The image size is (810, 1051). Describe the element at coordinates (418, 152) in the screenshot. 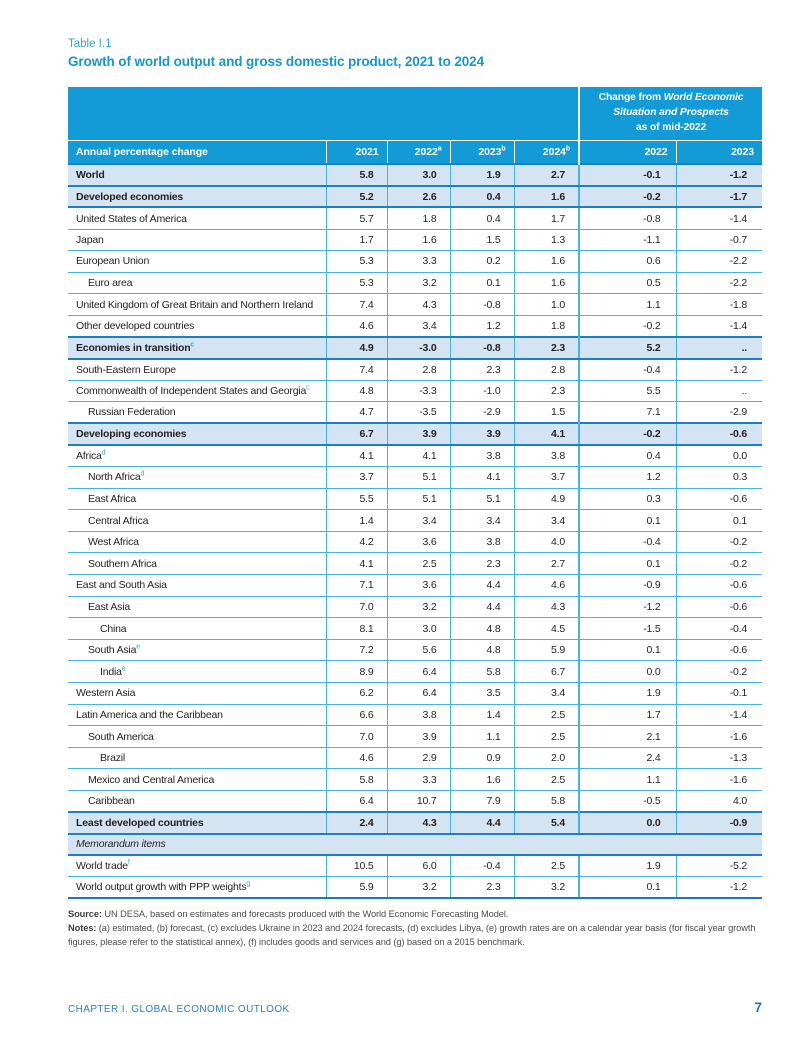

I see `col-header-2022: 2022a` at that location.